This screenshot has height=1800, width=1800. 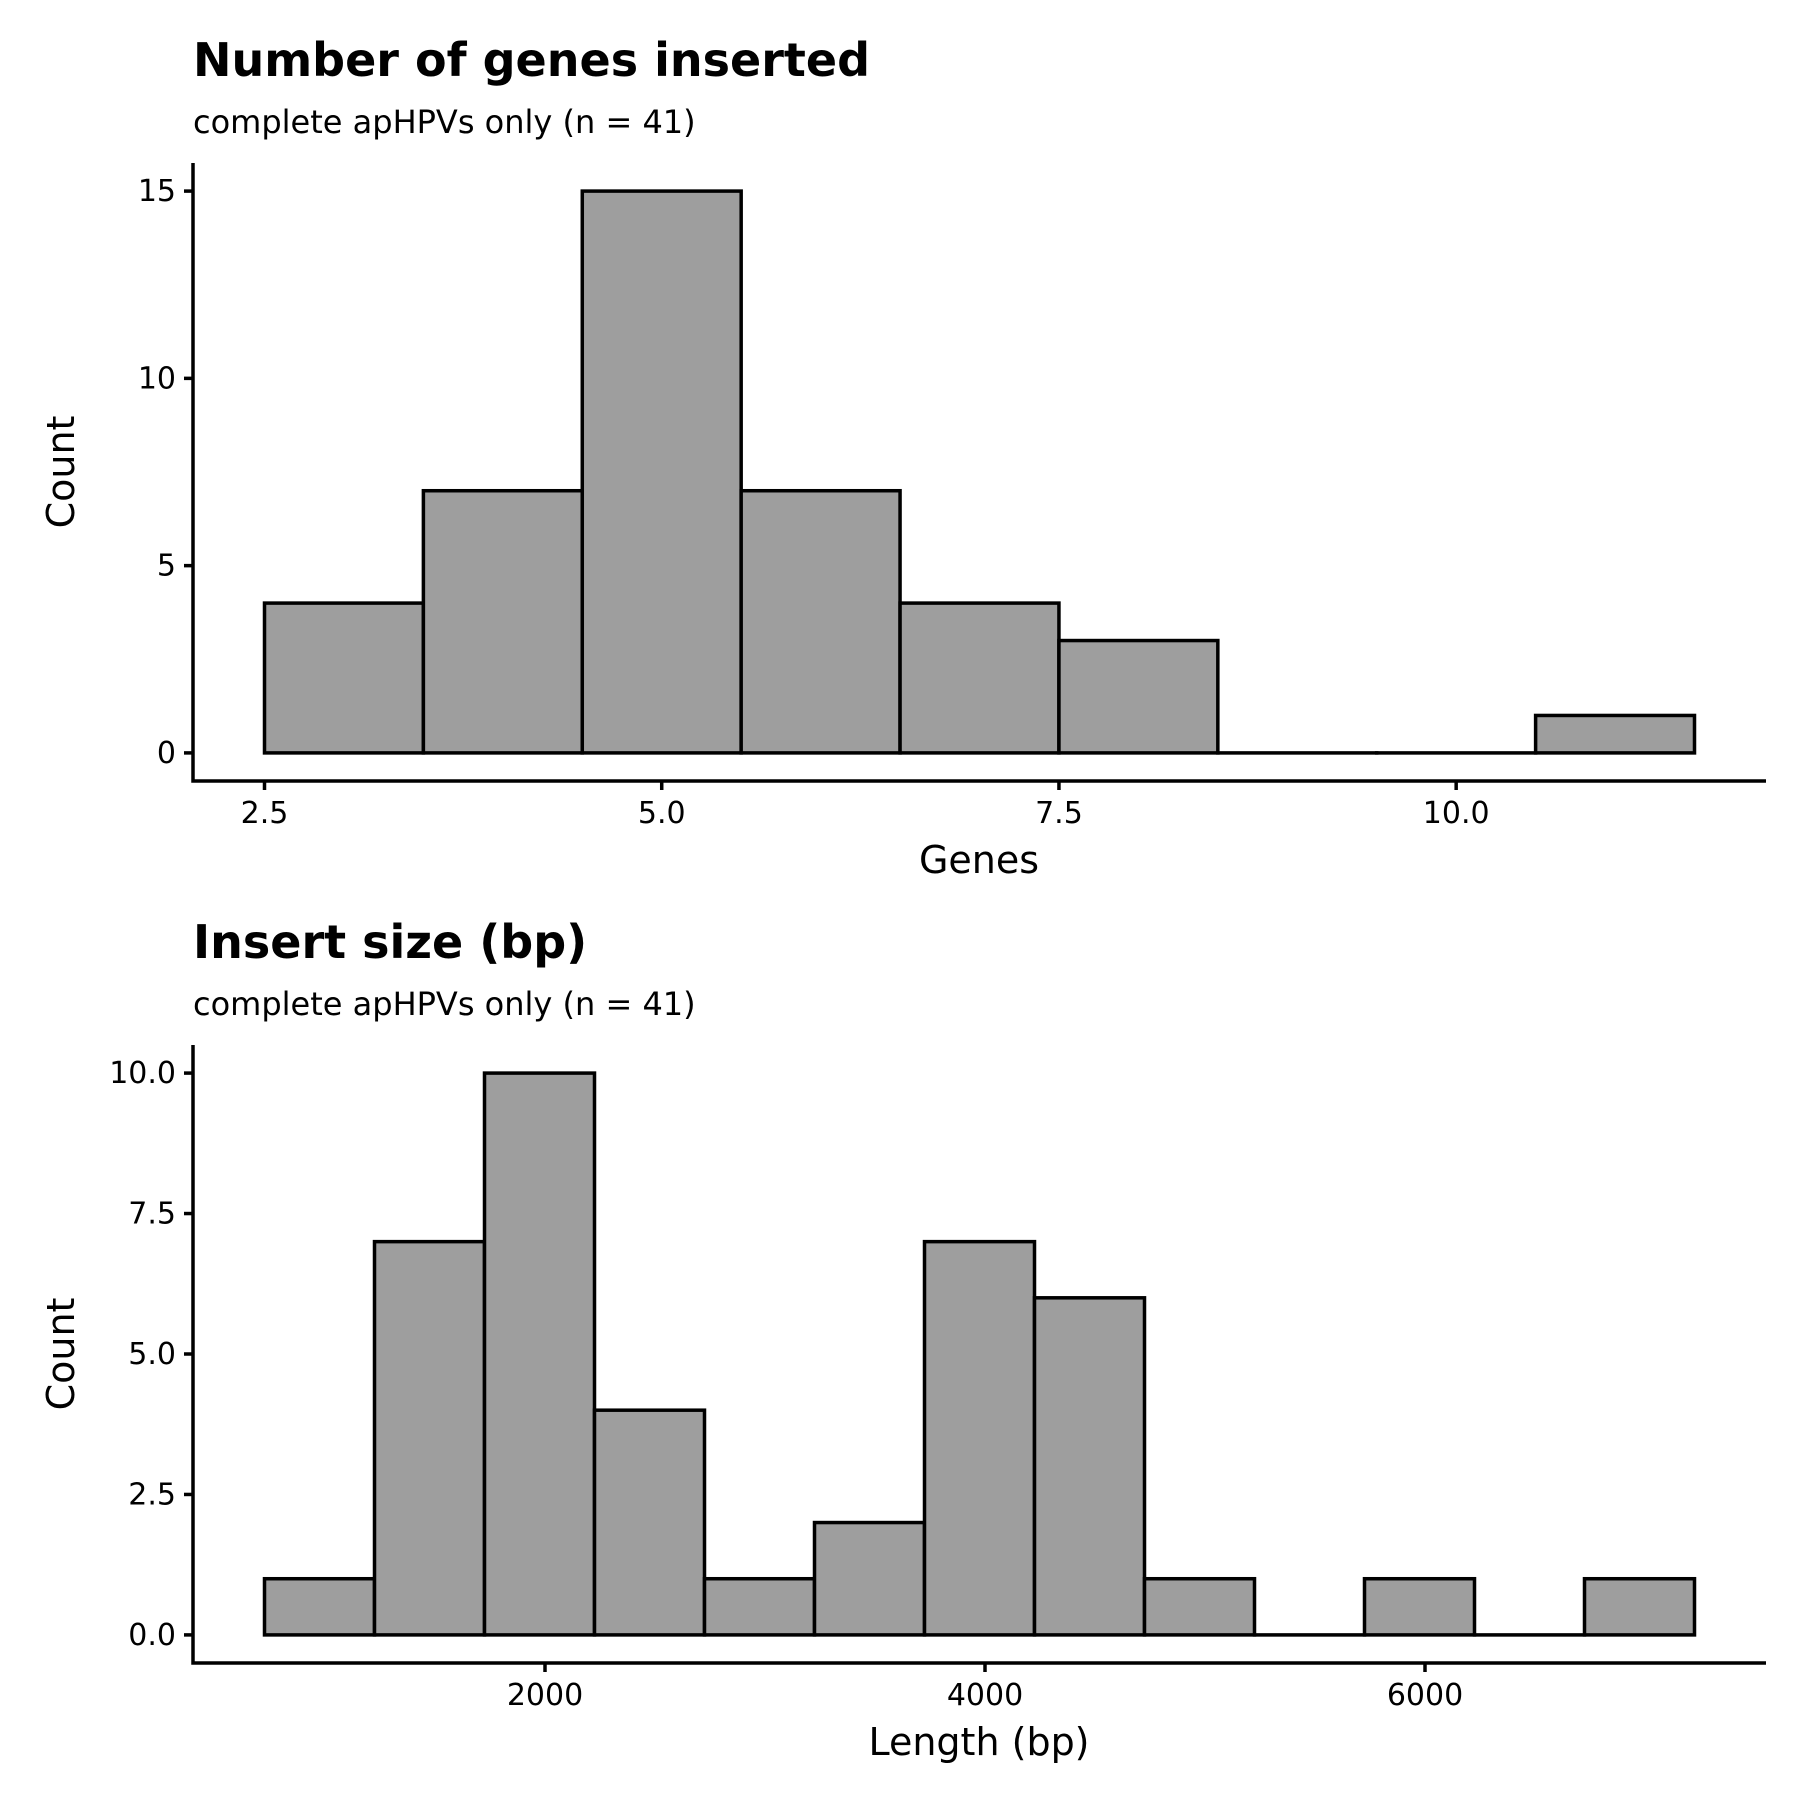 What do you see at coordinates (152, 1494) in the screenshot?
I see `insert-size-y-tick-label-2: 2.5` at bounding box center [152, 1494].